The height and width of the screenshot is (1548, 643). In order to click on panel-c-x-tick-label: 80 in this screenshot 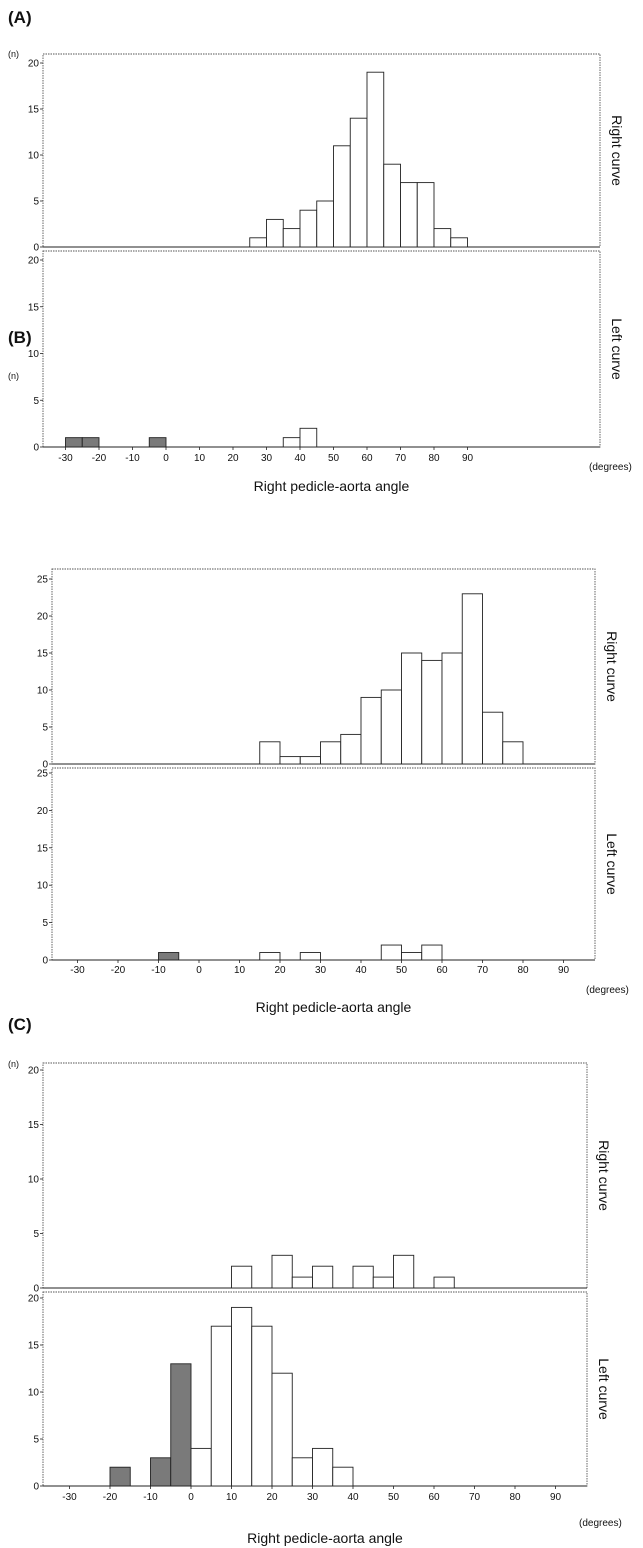, I will do `click(515, 1497)`.